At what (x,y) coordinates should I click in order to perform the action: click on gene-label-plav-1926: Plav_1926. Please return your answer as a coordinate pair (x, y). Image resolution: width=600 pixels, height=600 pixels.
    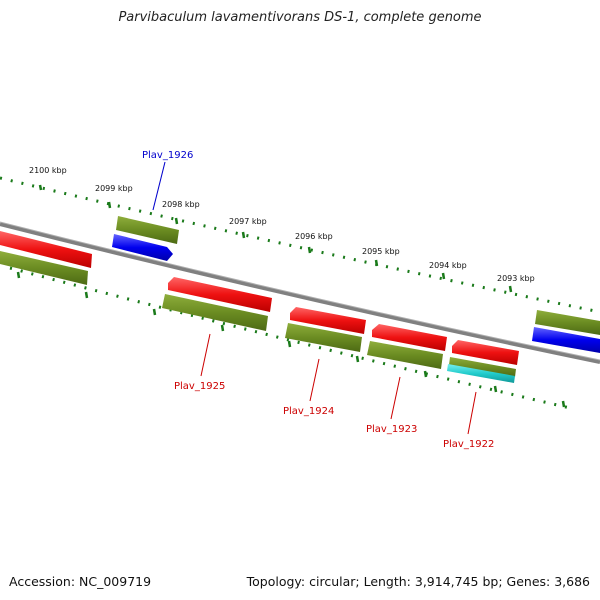
    Looking at the image, I should click on (167, 155).